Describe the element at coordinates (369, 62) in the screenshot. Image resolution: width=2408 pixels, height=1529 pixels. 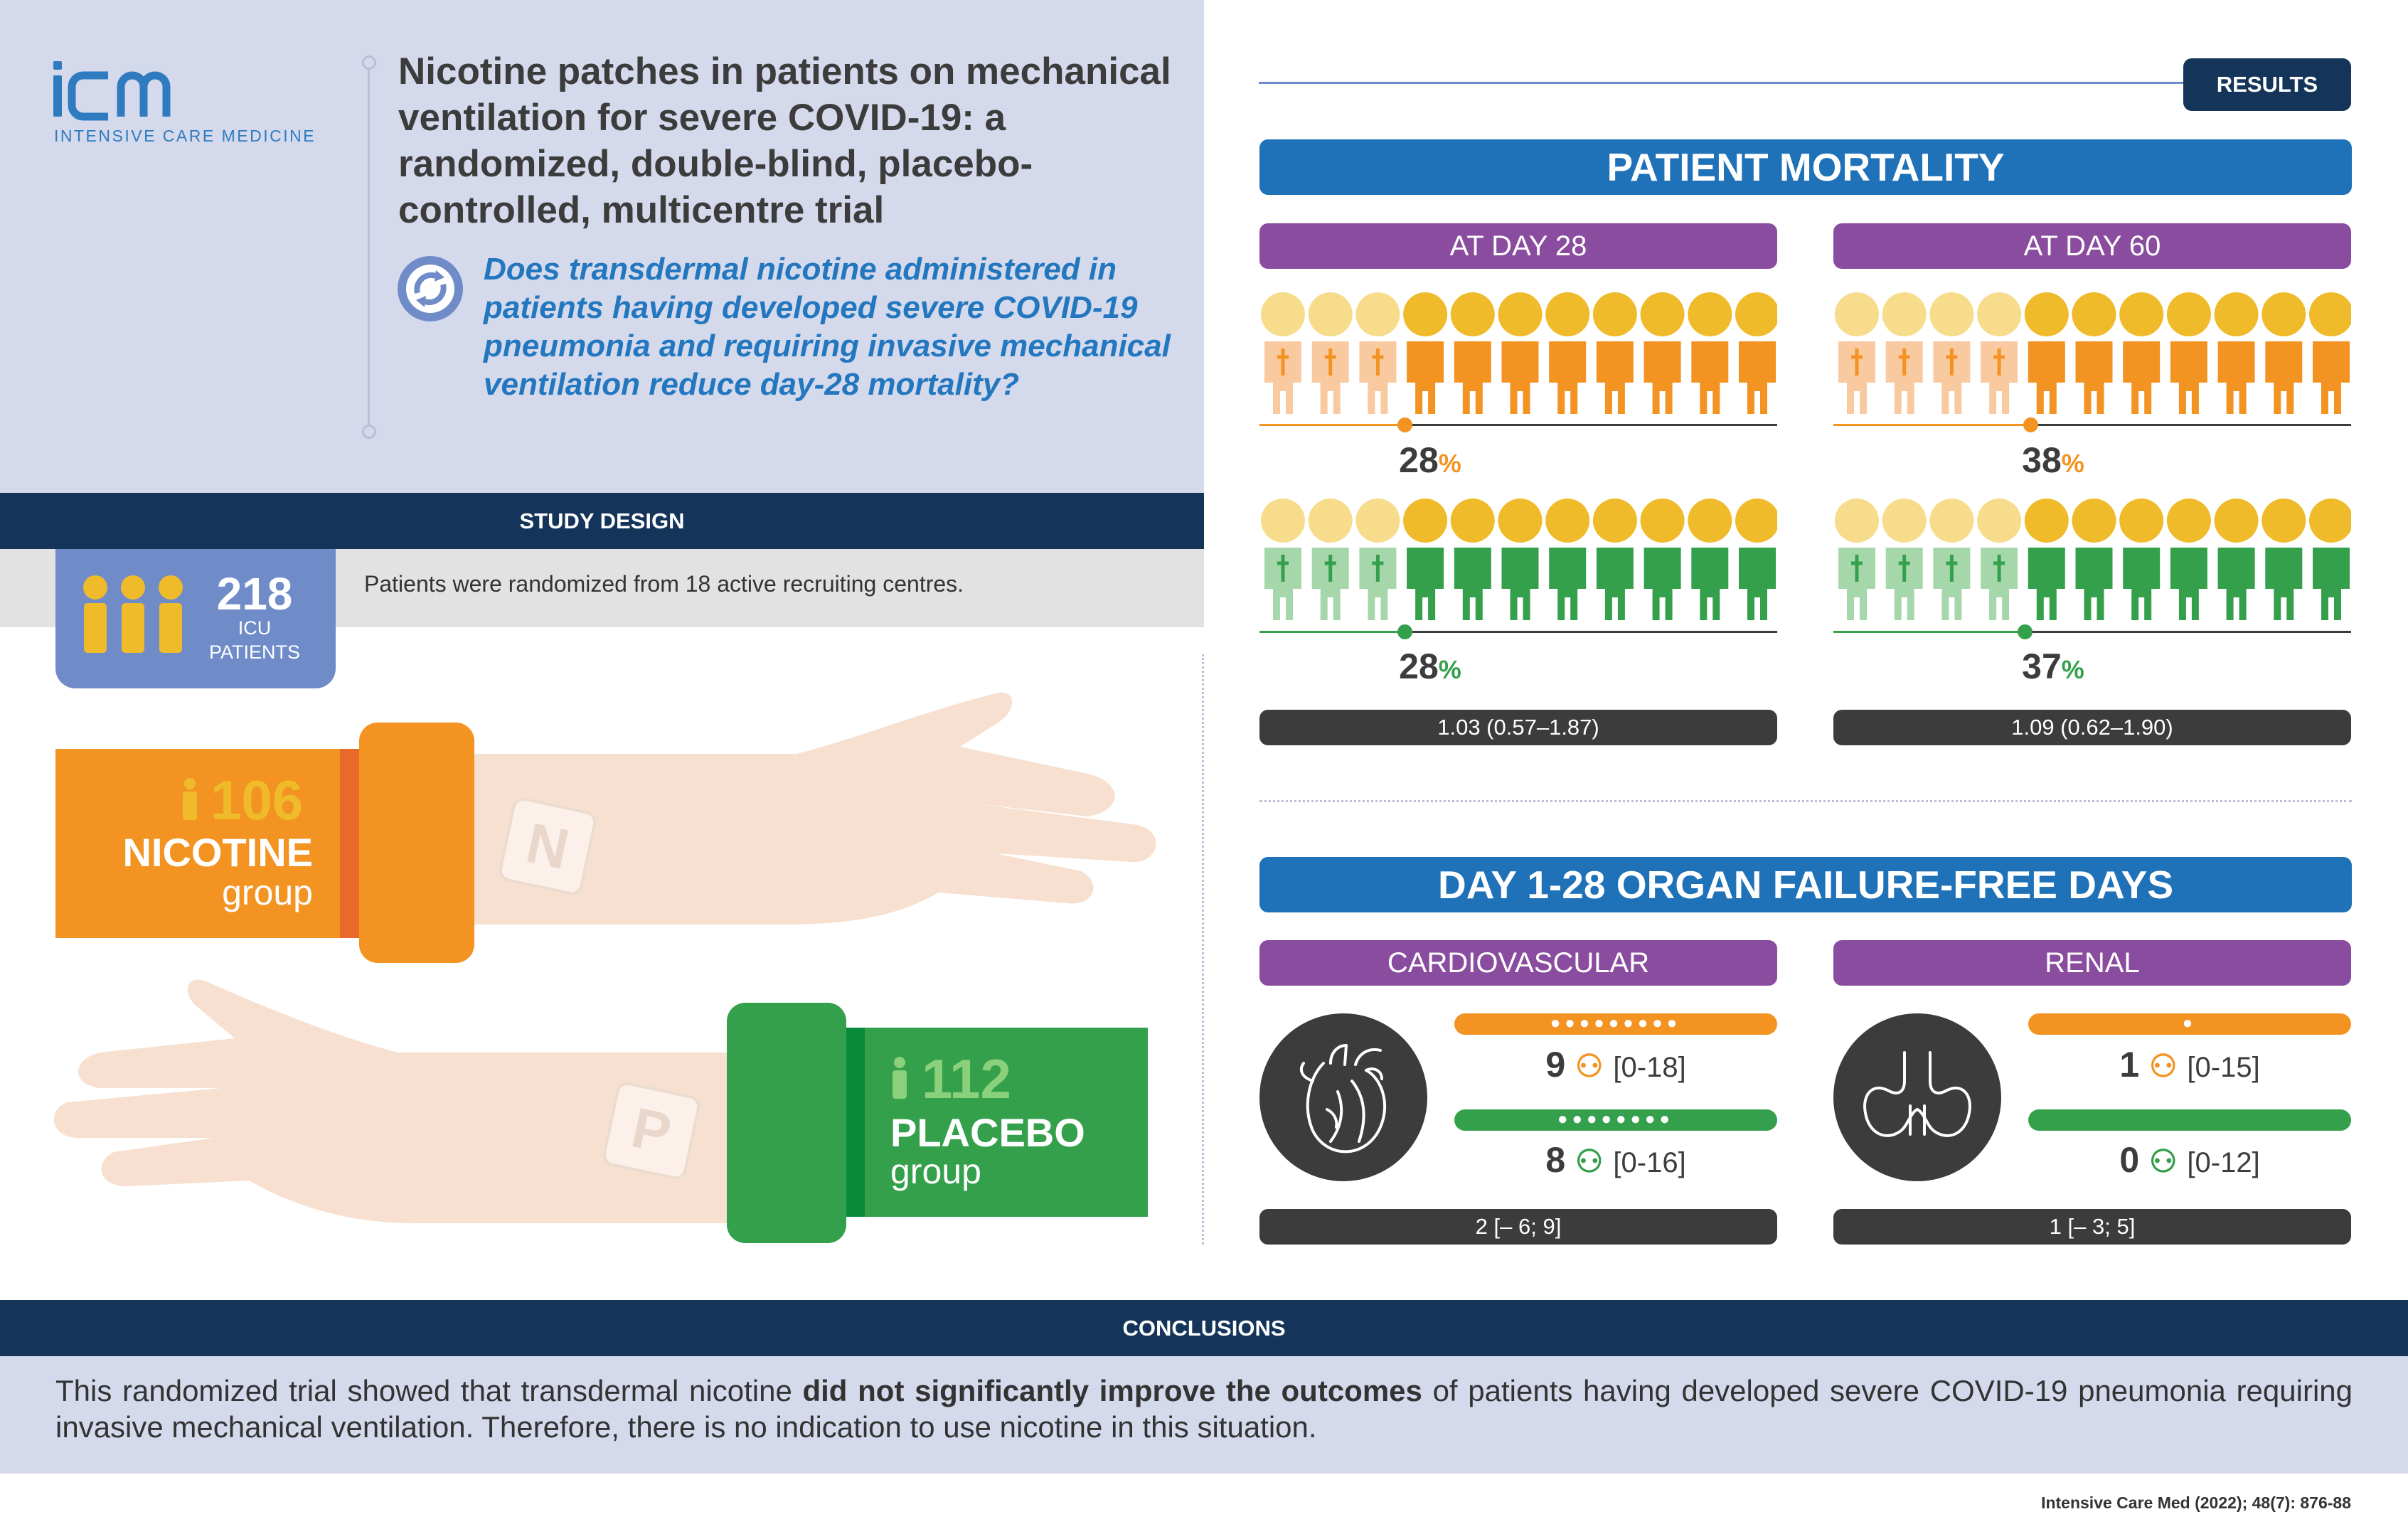
I see `divider-dot-top` at that location.